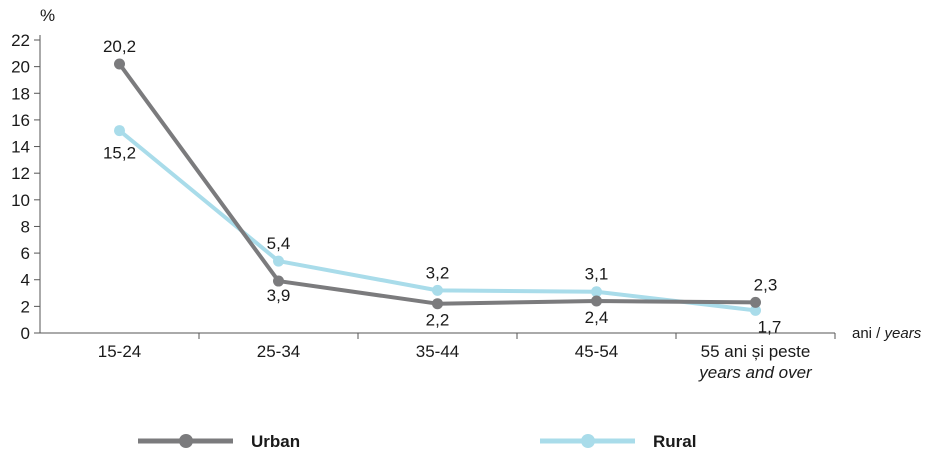  I want to click on x-tick-label-secondary: years and over, so click(755, 372).